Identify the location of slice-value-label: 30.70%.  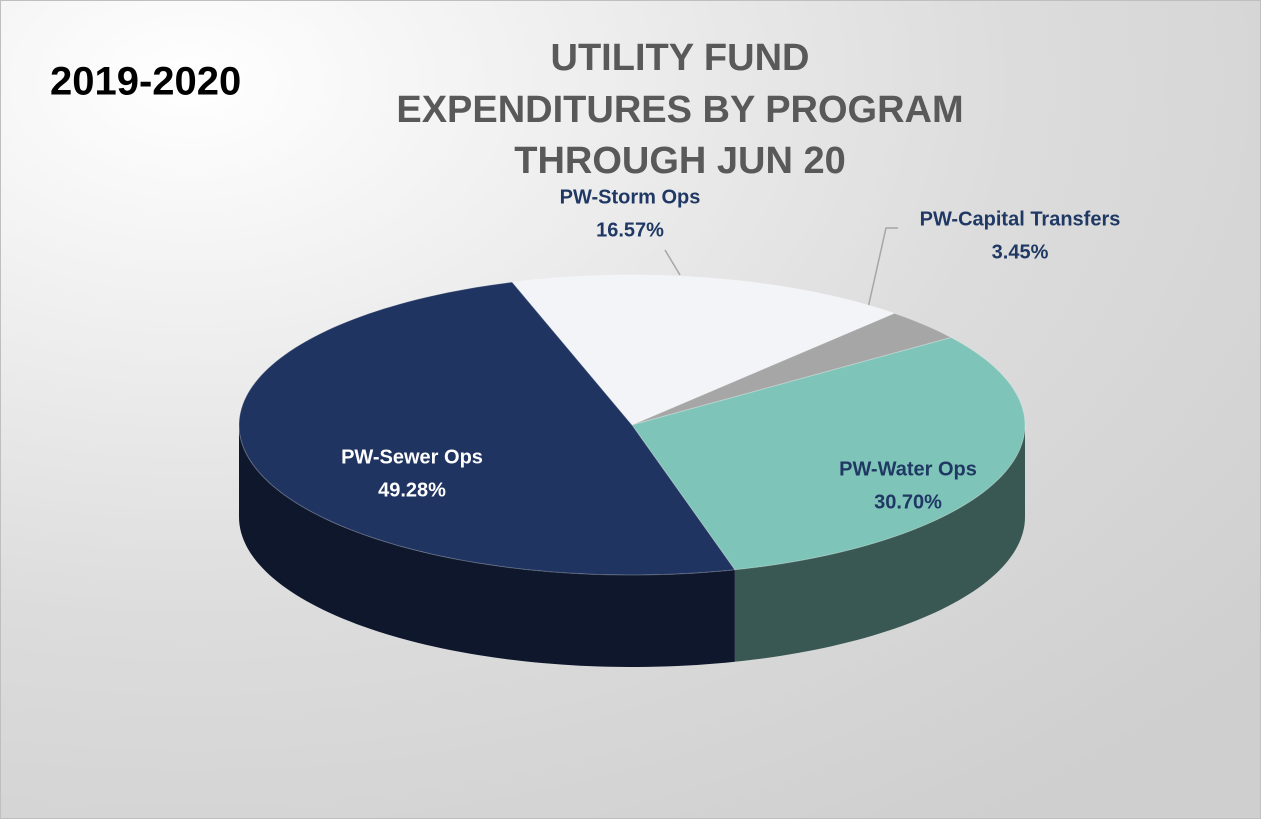
(908, 502).